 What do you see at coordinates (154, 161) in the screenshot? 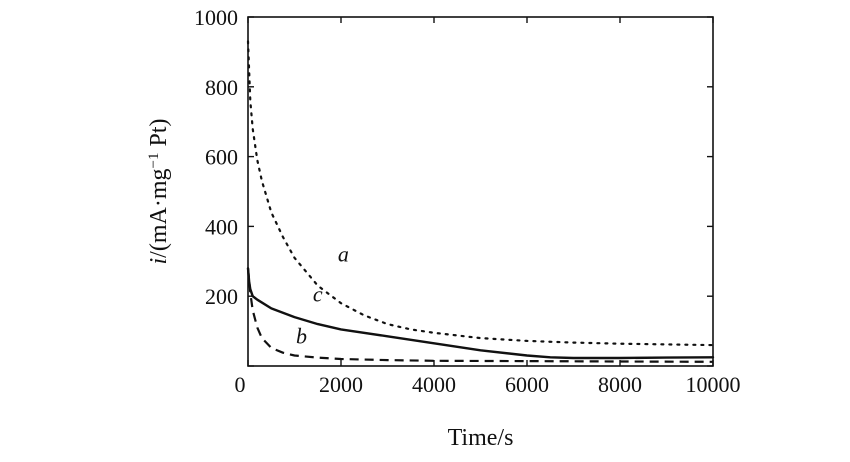
I see `y-axis-title-exponent: −1` at bounding box center [154, 161].